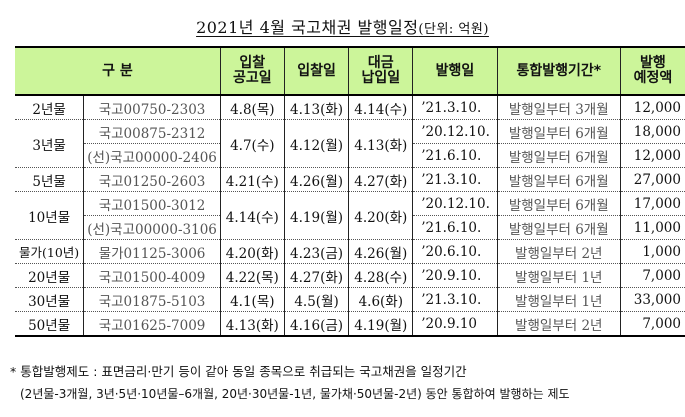 This screenshot has height=417, width=685. What do you see at coordinates (652, 251) in the screenshot?
I see `amount-cell: 1,000` at bounding box center [652, 251].